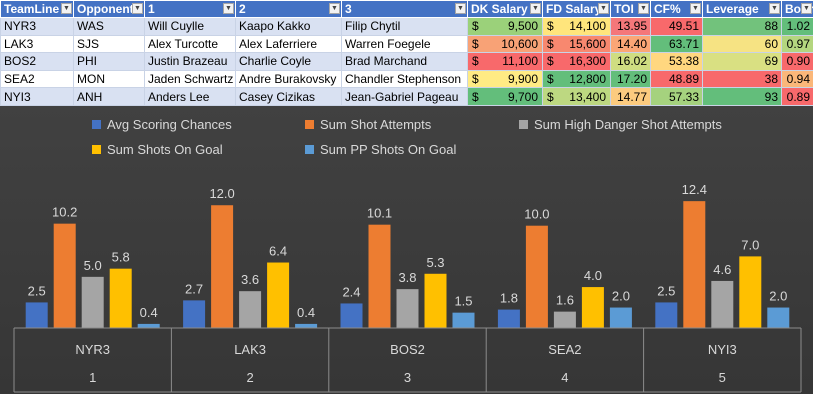  What do you see at coordinates (404, 96) in the screenshot?
I see `cell-p3: Jean-Gabriel Pageau` at bounding box center [404, 96].